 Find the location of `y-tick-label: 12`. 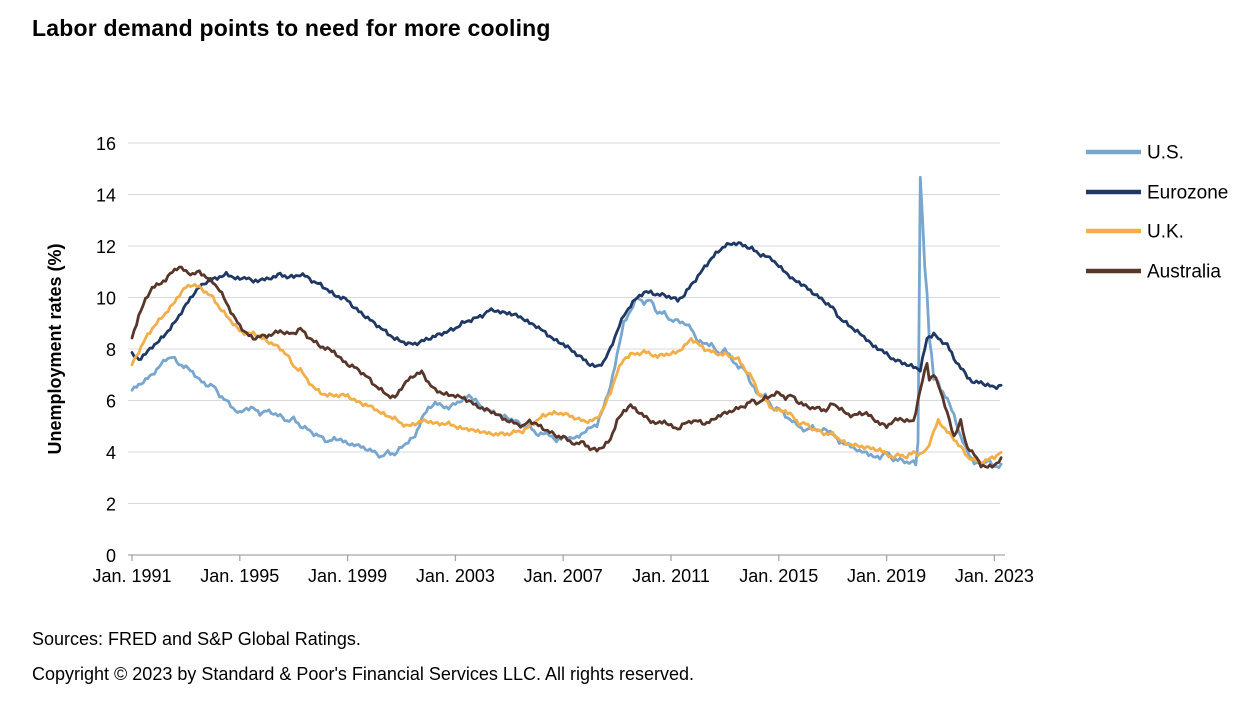

y-tick-label: 12 is located at coordinates (106, 247).